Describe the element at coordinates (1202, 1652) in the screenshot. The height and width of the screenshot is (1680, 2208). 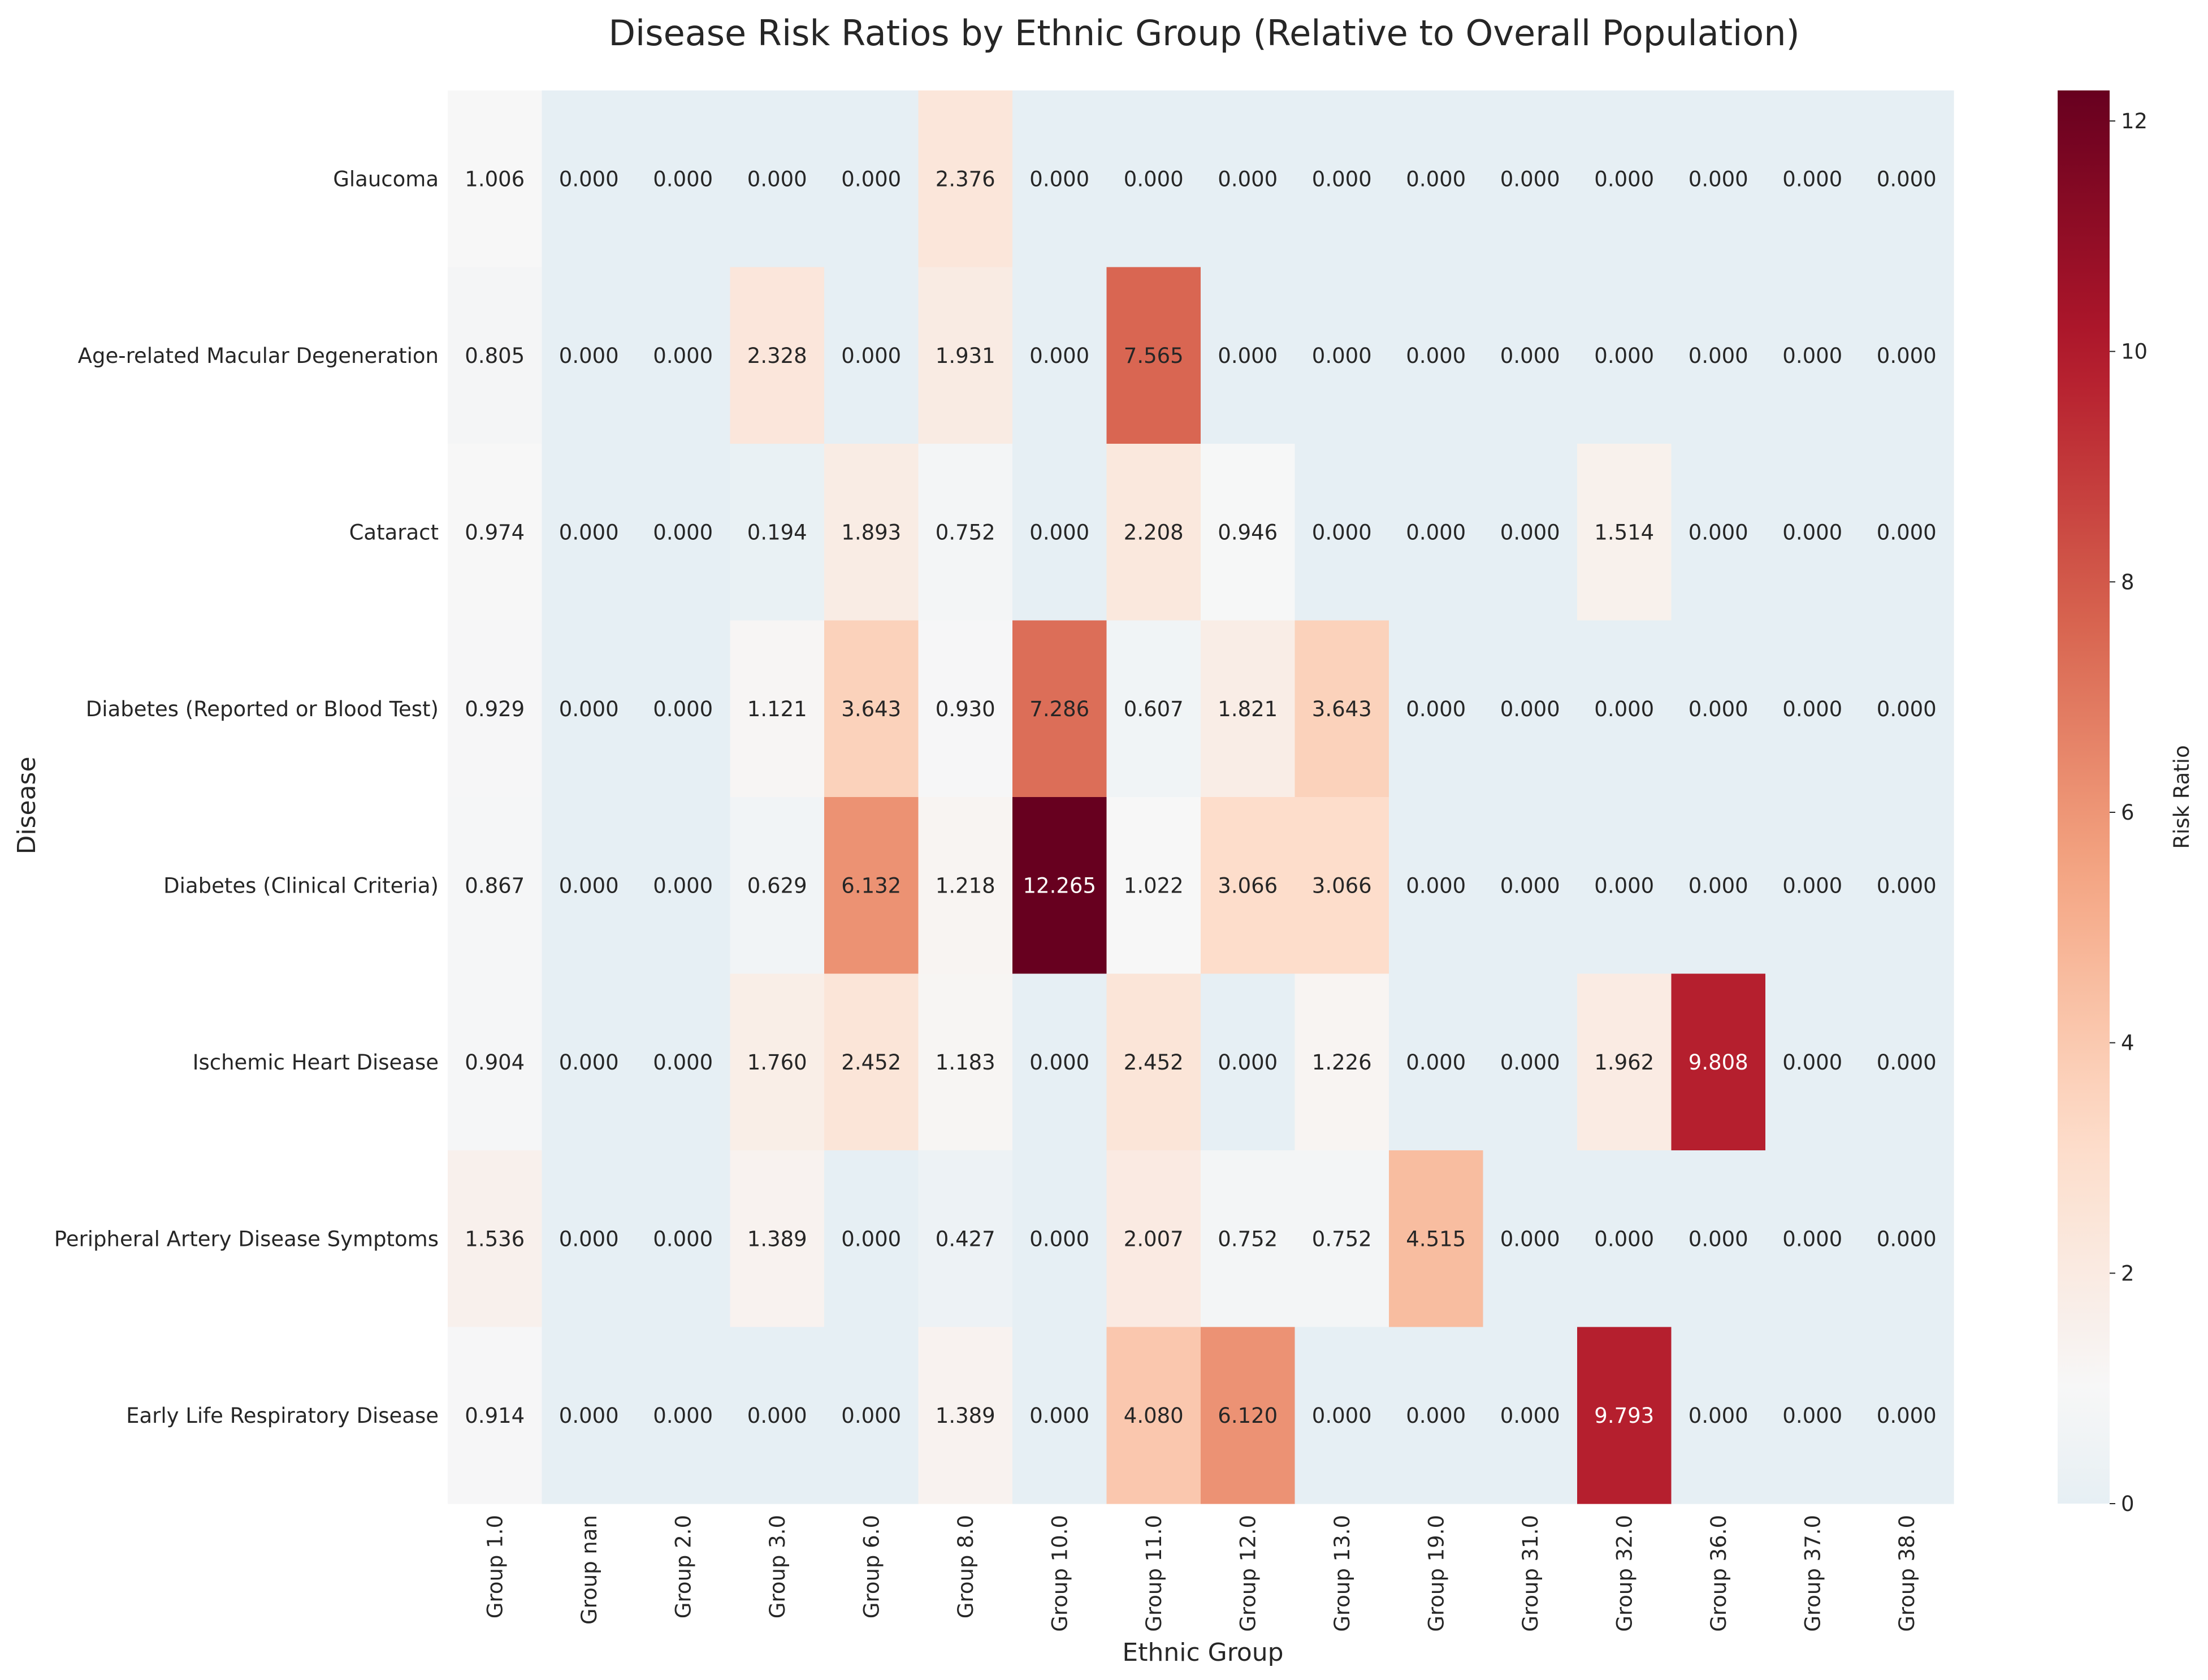
I see `x-axis-label: Ethnic Group` at that location.